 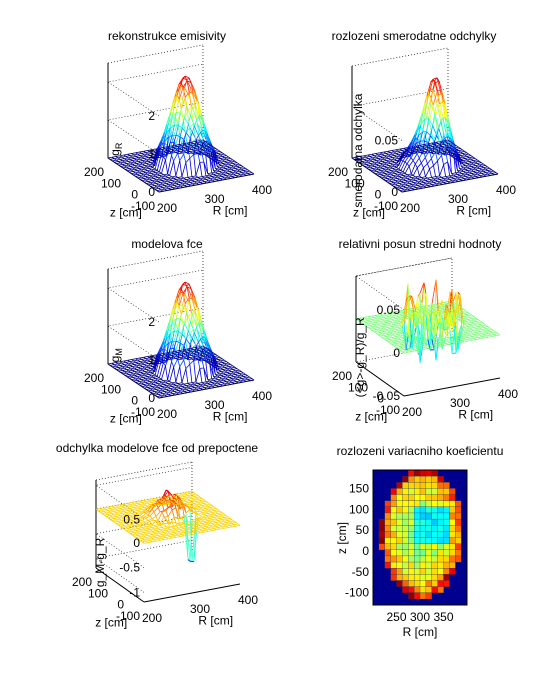 I want to click on z-tick-label: 0, so click(x=396, y=353).